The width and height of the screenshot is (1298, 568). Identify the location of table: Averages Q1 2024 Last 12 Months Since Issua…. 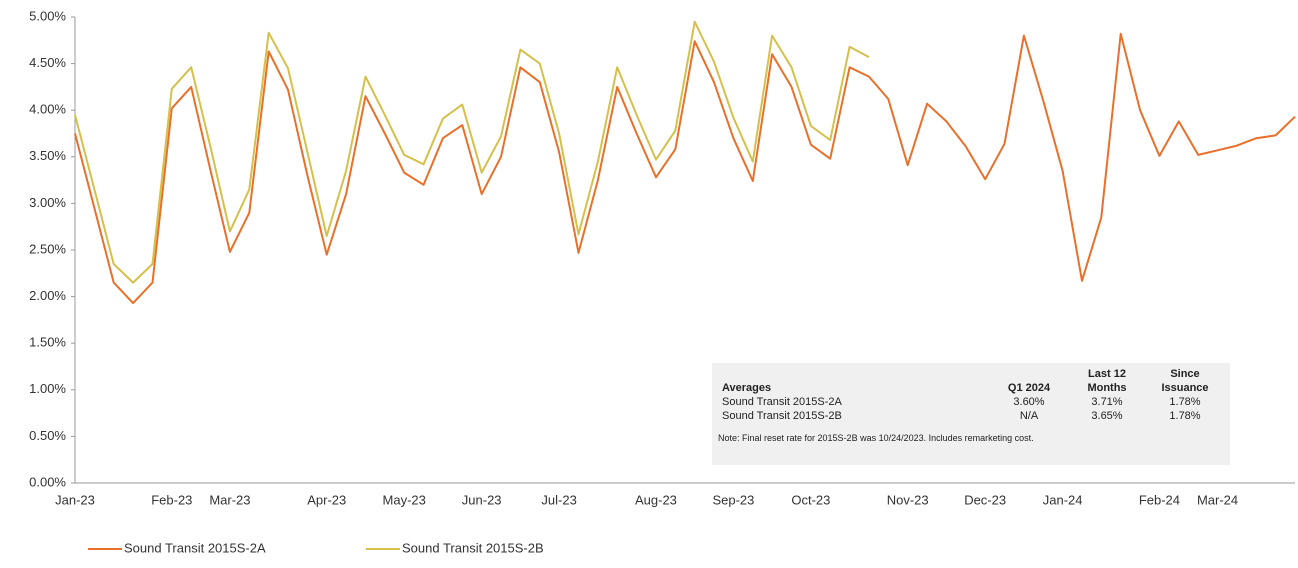
(971, 395).